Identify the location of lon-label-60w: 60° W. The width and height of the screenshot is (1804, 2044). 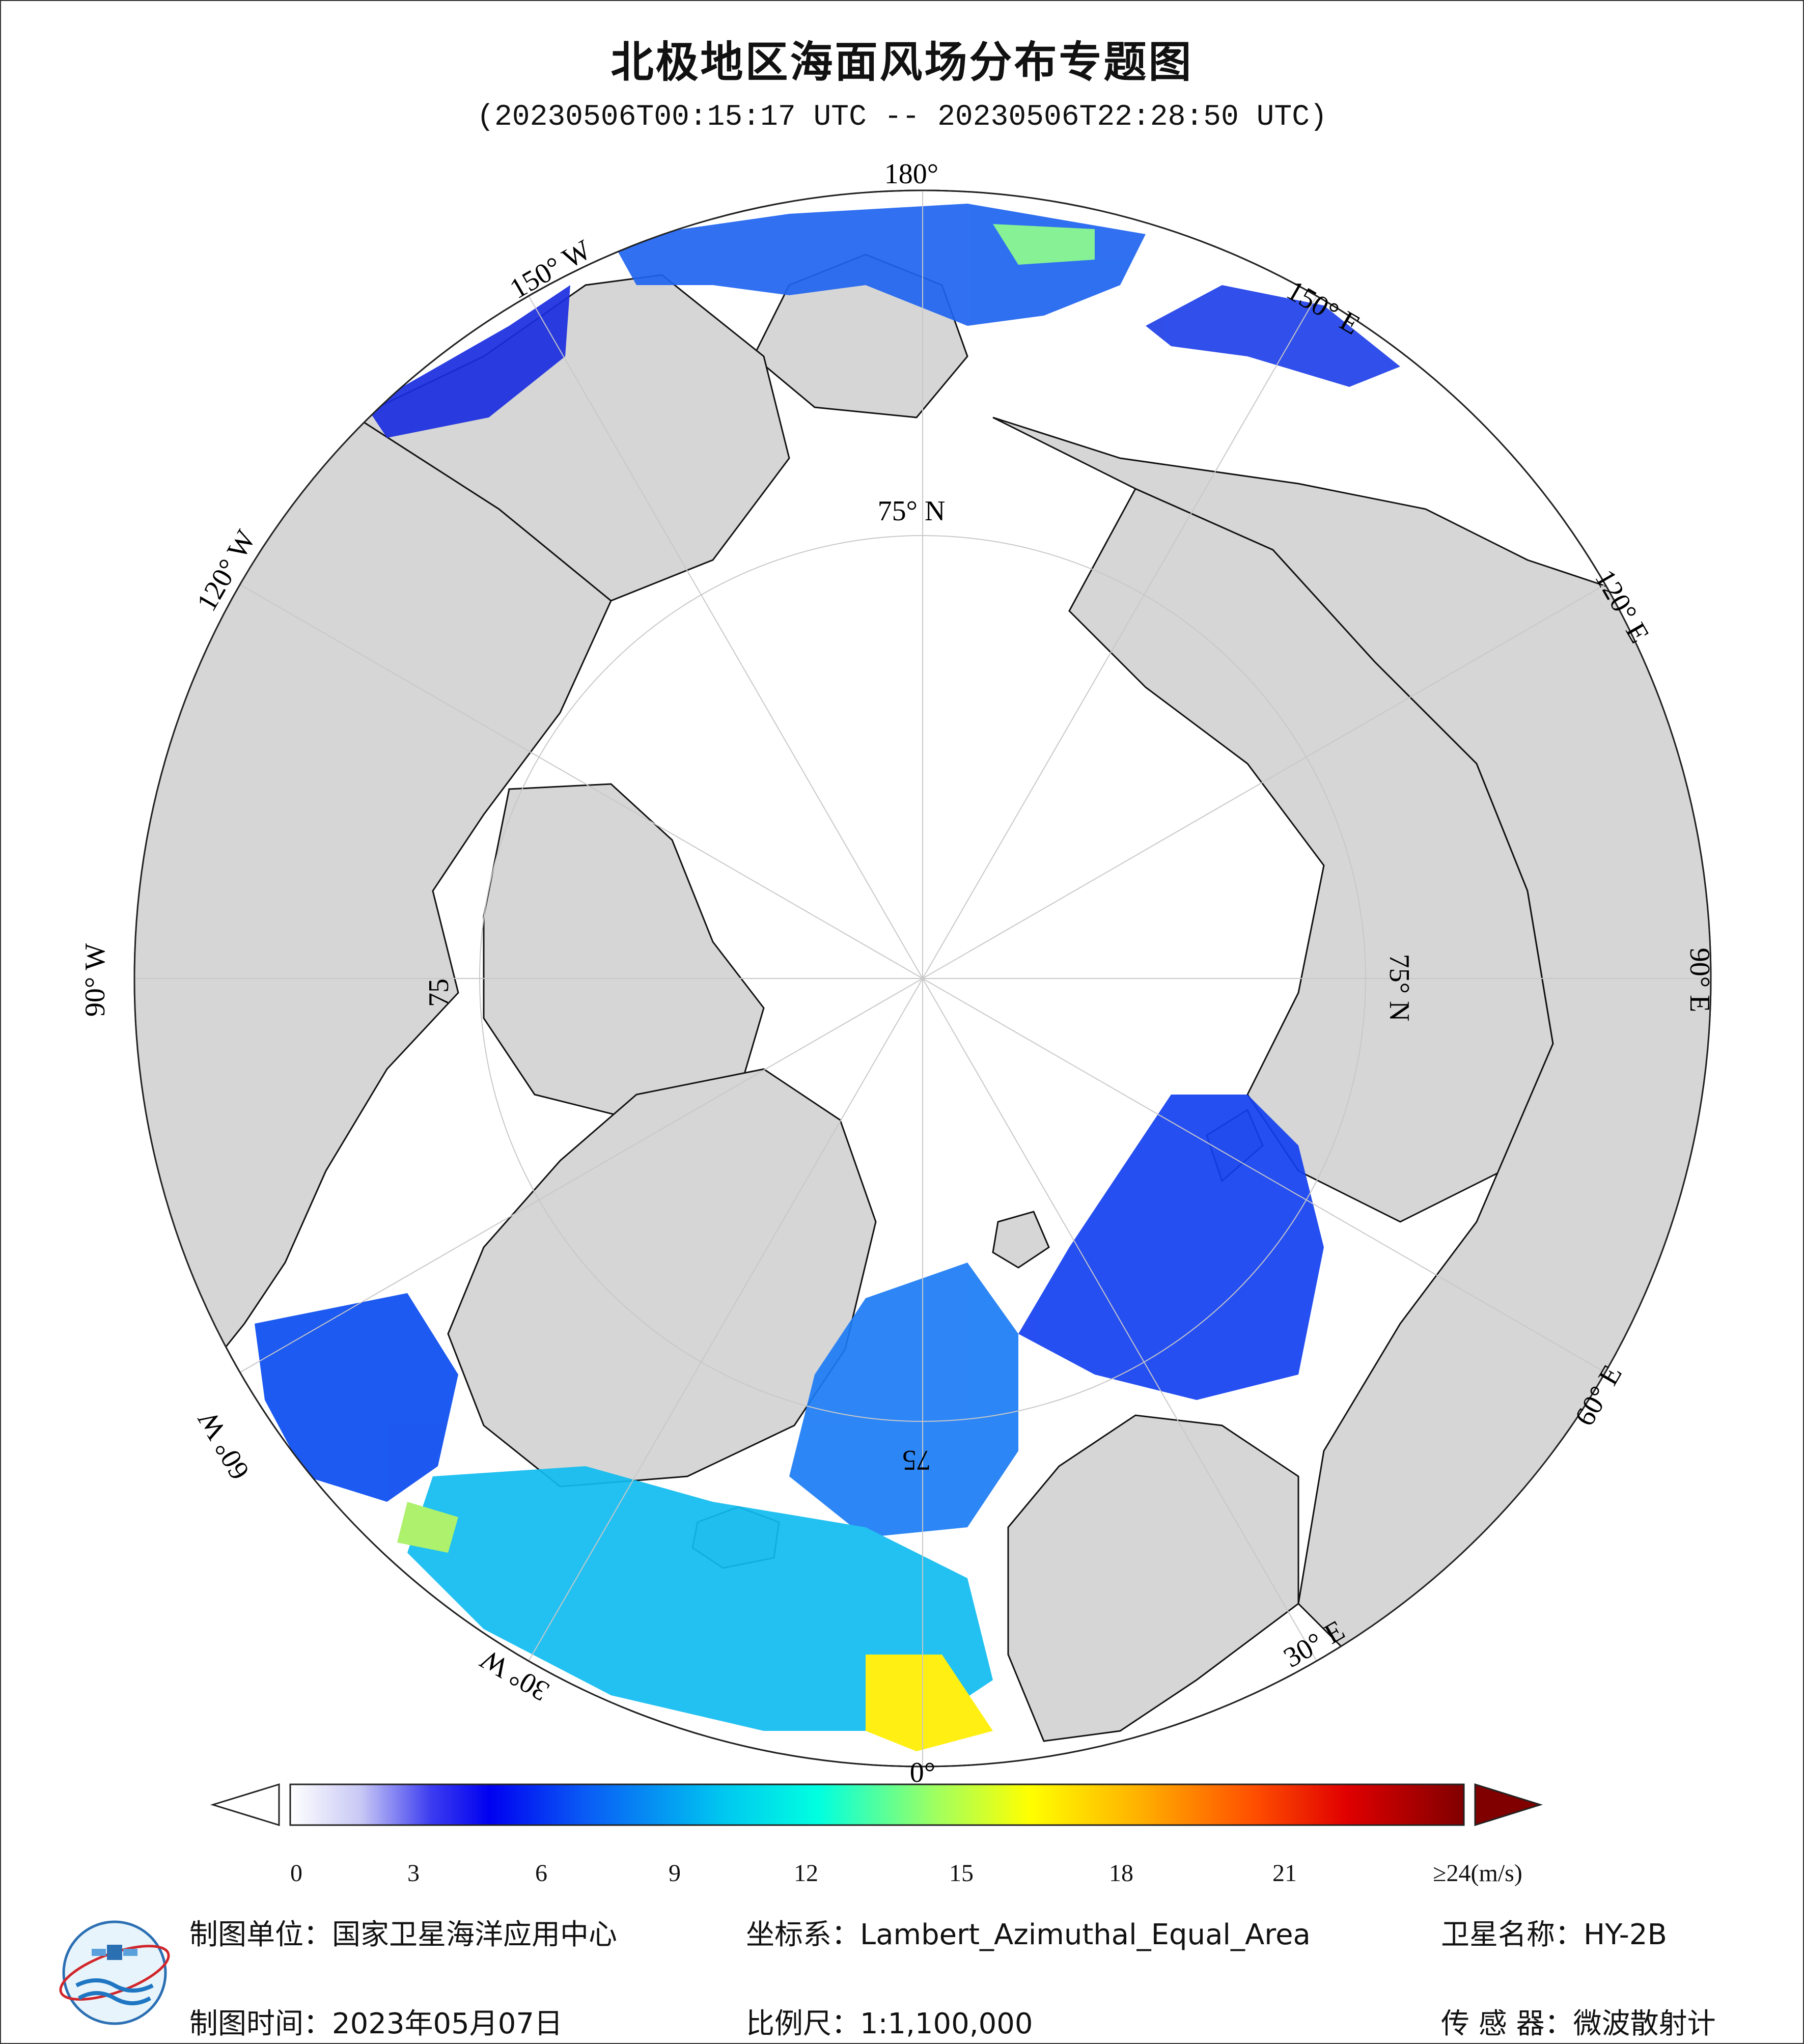
(223, 1445).